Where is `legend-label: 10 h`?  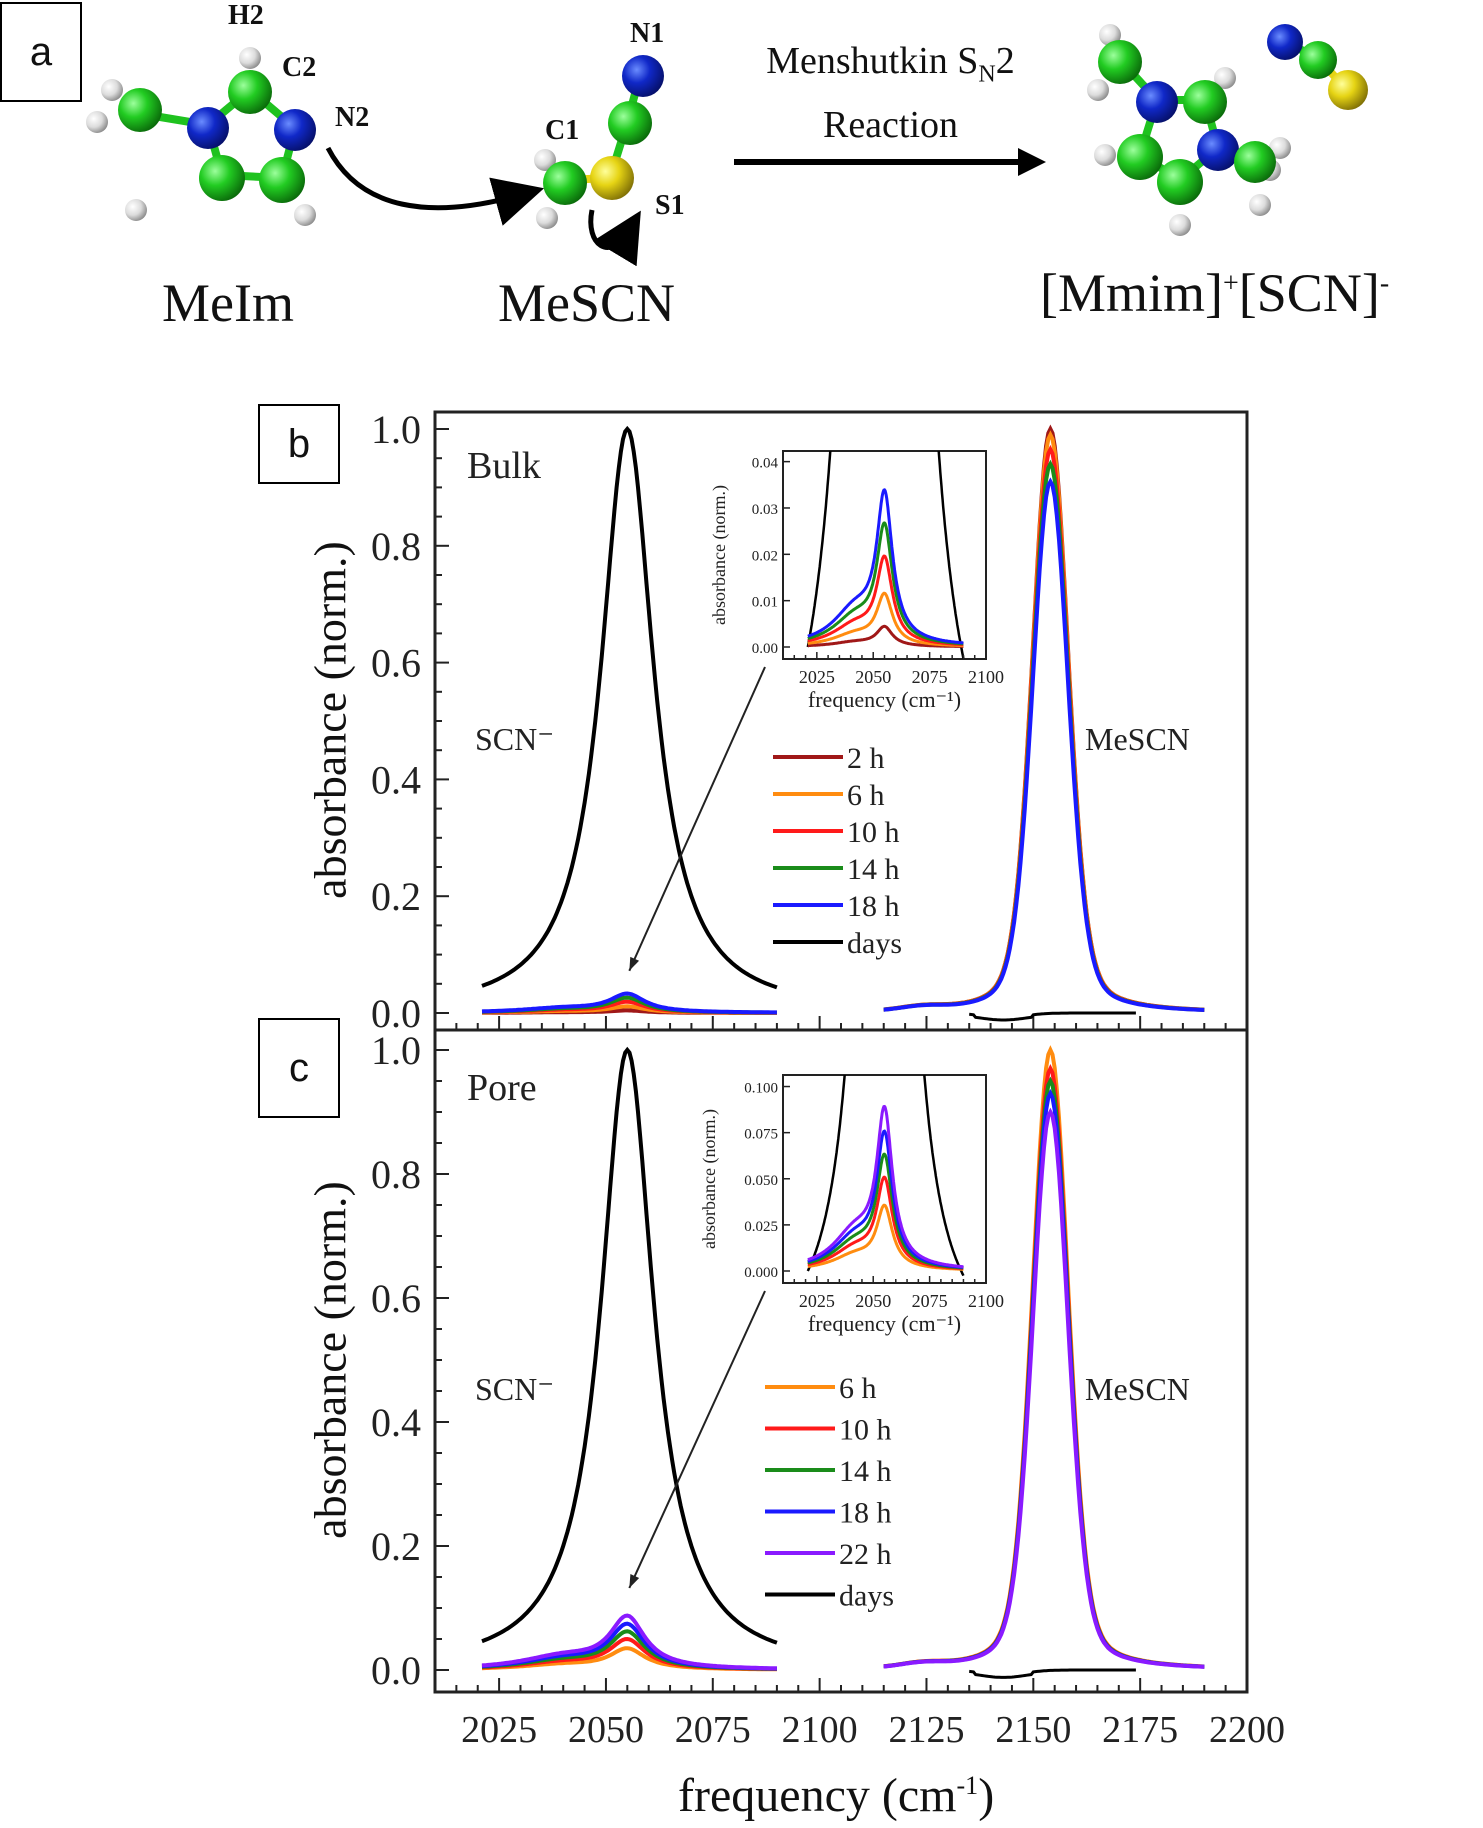
legend-label: 10 h is located at coordinates (873, 832).